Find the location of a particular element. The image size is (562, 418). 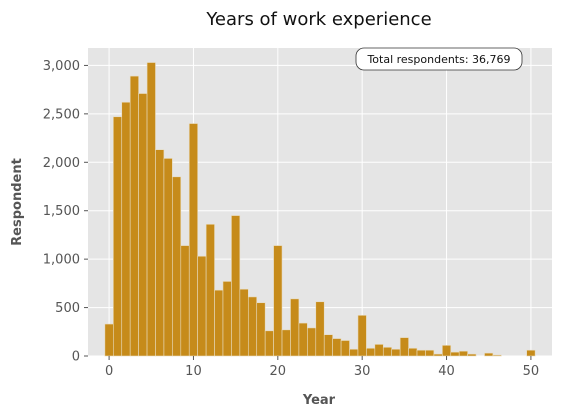

annotation-box: Total respondents: 36,769 is located at coordinates (439, 59).